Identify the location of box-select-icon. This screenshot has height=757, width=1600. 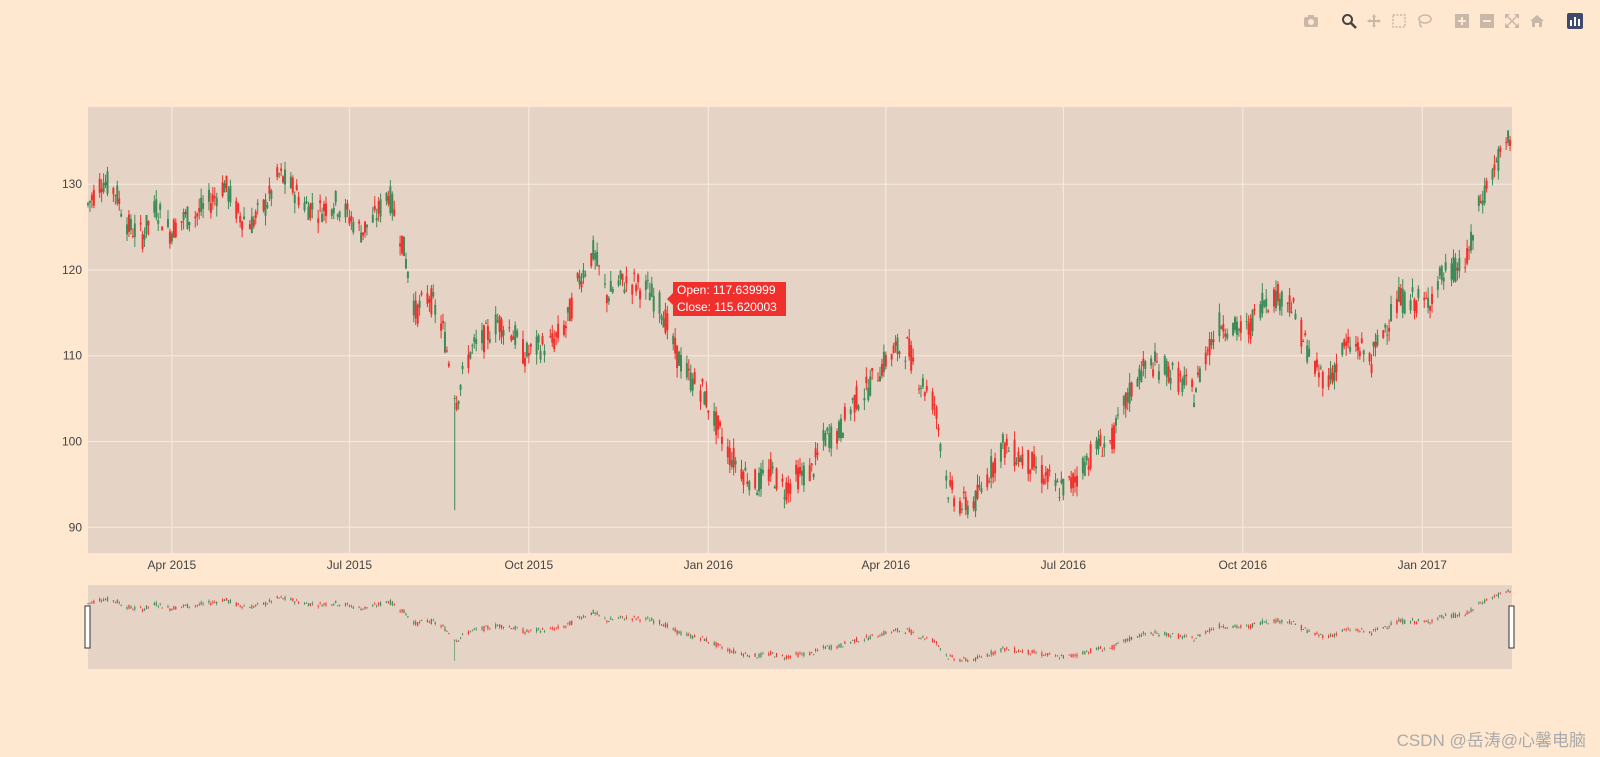
(1399, 21).